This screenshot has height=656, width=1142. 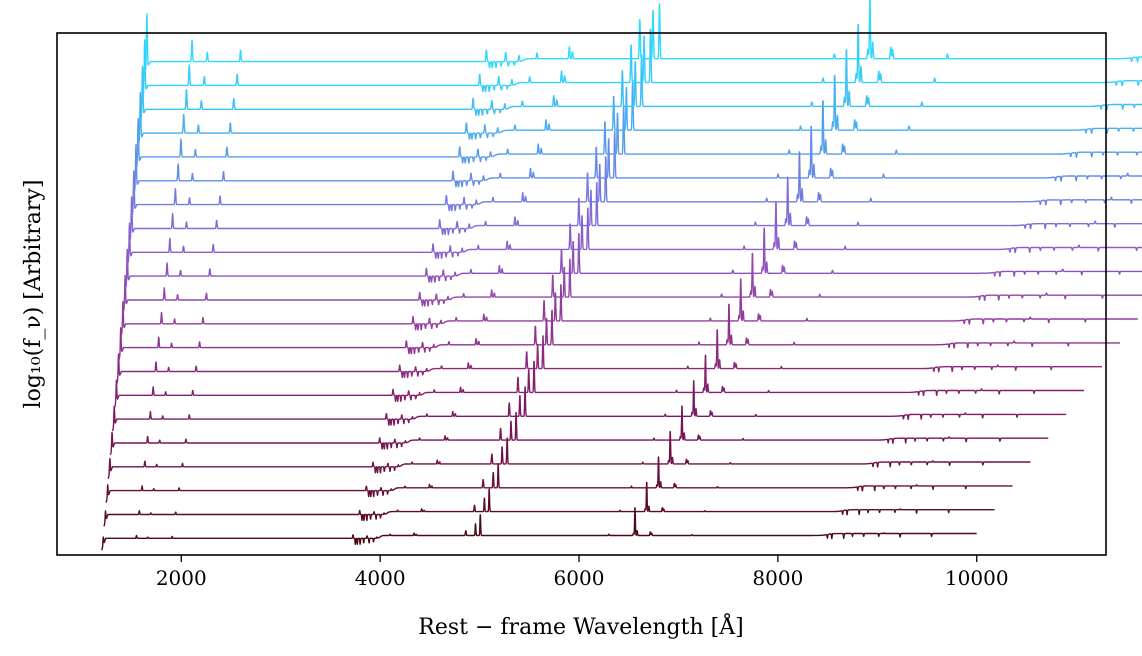 I want to click on x-axis-label: Rest − frame Wavelength [Å], so click(x=580, y=626).